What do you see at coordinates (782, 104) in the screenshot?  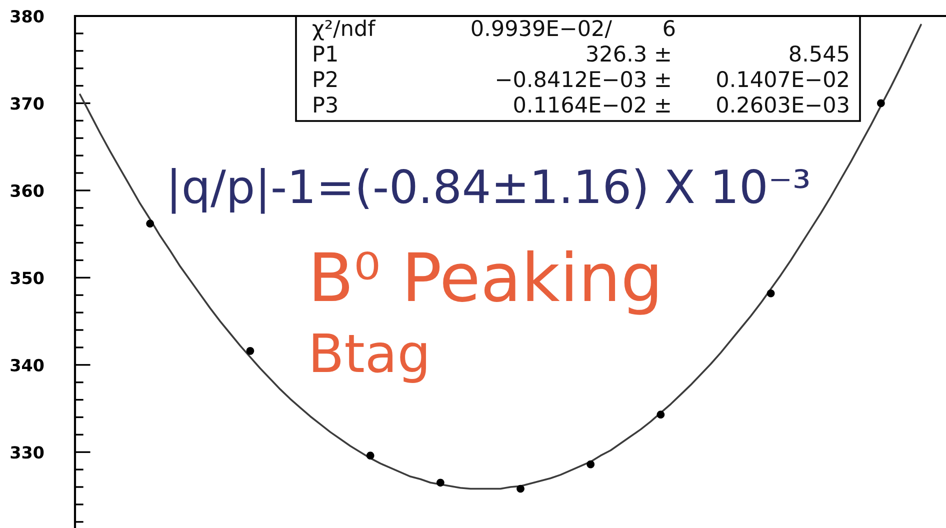 I see `annotation: 0.2603E−03` at bounding box center [782, 104].